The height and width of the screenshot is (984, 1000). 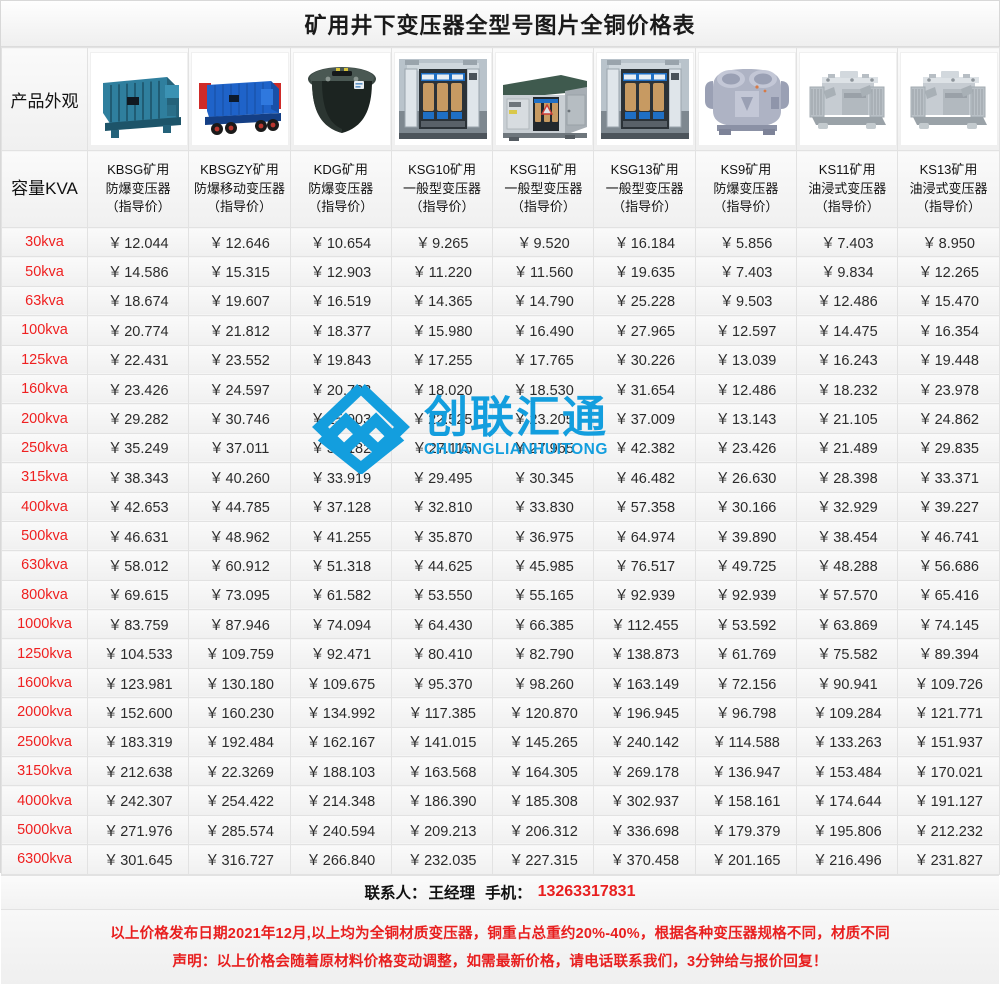 What do you see at coordinates (340, 859) in the screenshot?
I see `price-cell: ￥ 266.840` at bounding box center [340, 859].